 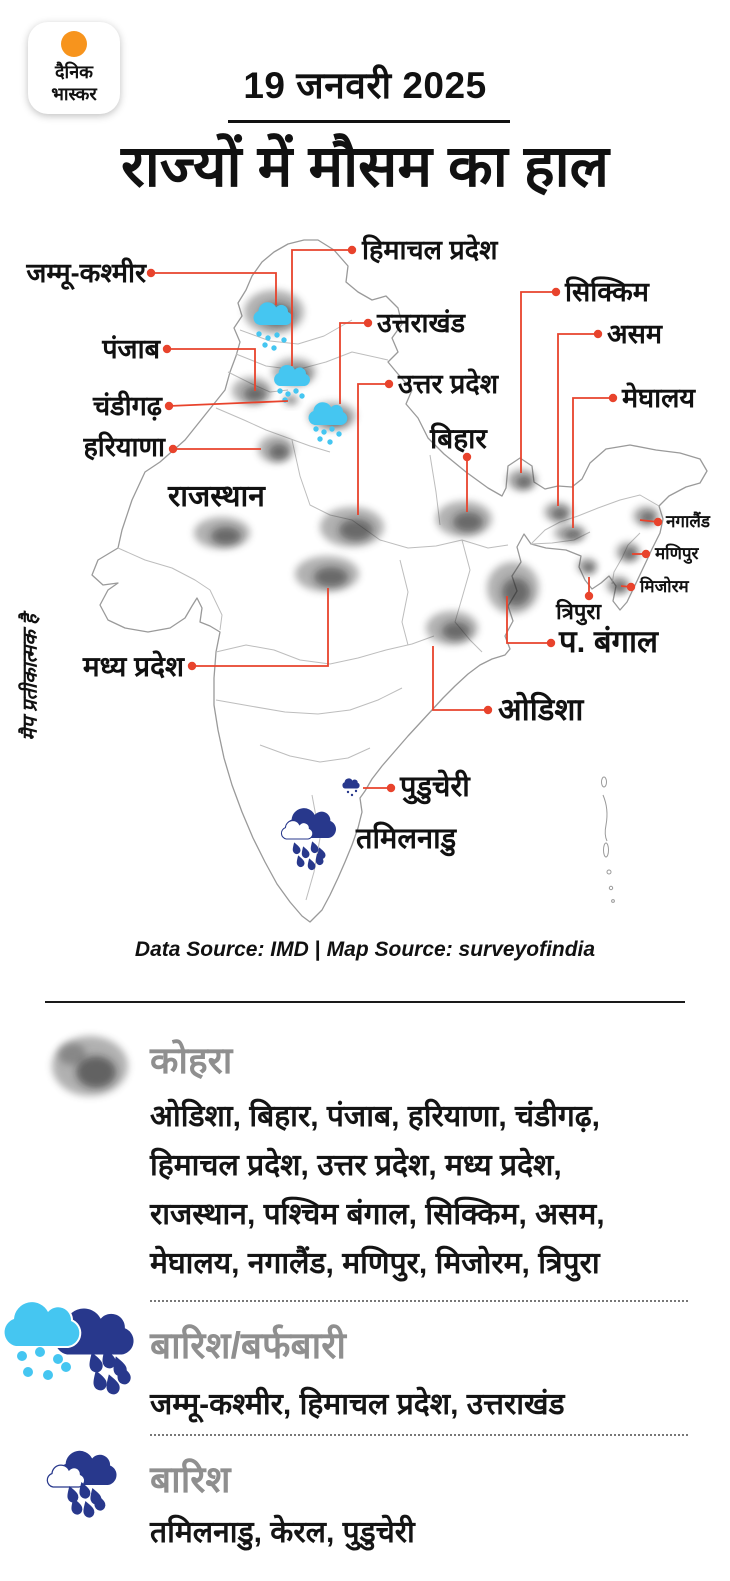 I want to click on legend-fog-icon, so click(x=90, y=1066).